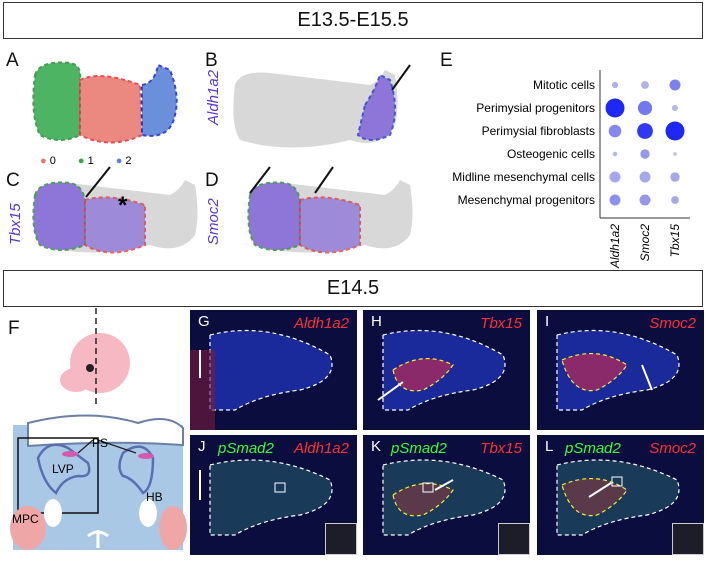 This screenshot has width=707, height=570. Describe the element at coordinates (564, 85) in the screenshot. I see `dot-plot-row-label: Mitotic cells` at that location.